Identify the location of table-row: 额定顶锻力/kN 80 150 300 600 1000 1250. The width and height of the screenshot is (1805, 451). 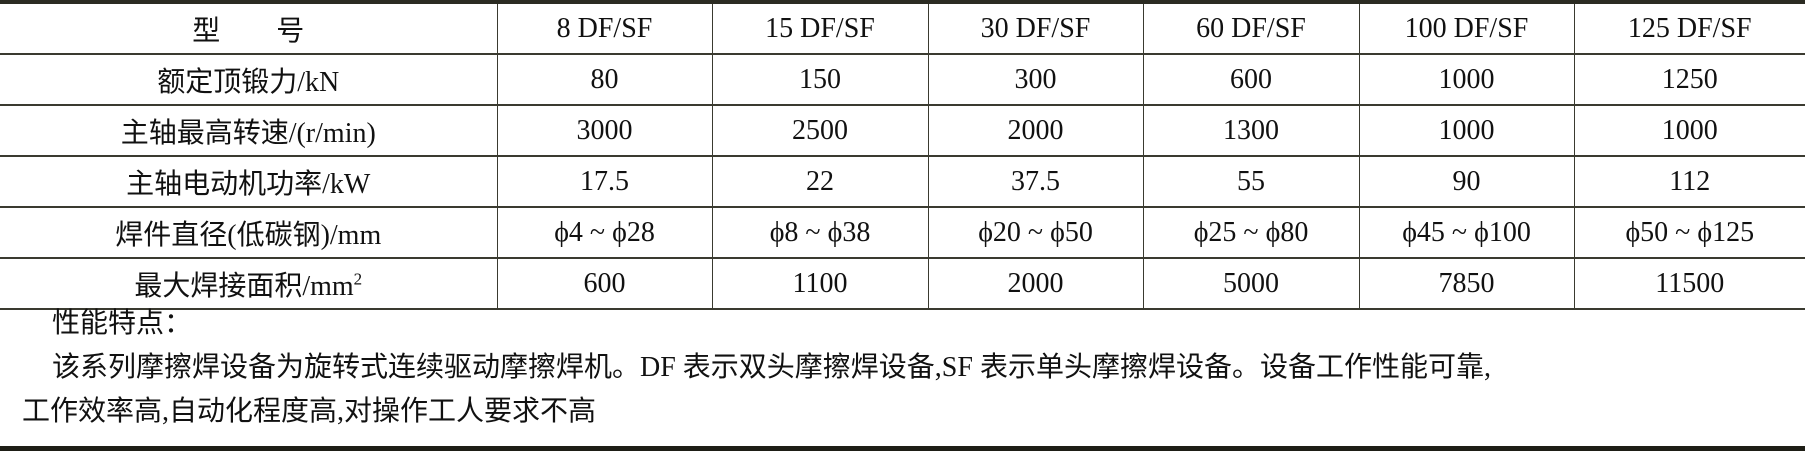
(902, 80).